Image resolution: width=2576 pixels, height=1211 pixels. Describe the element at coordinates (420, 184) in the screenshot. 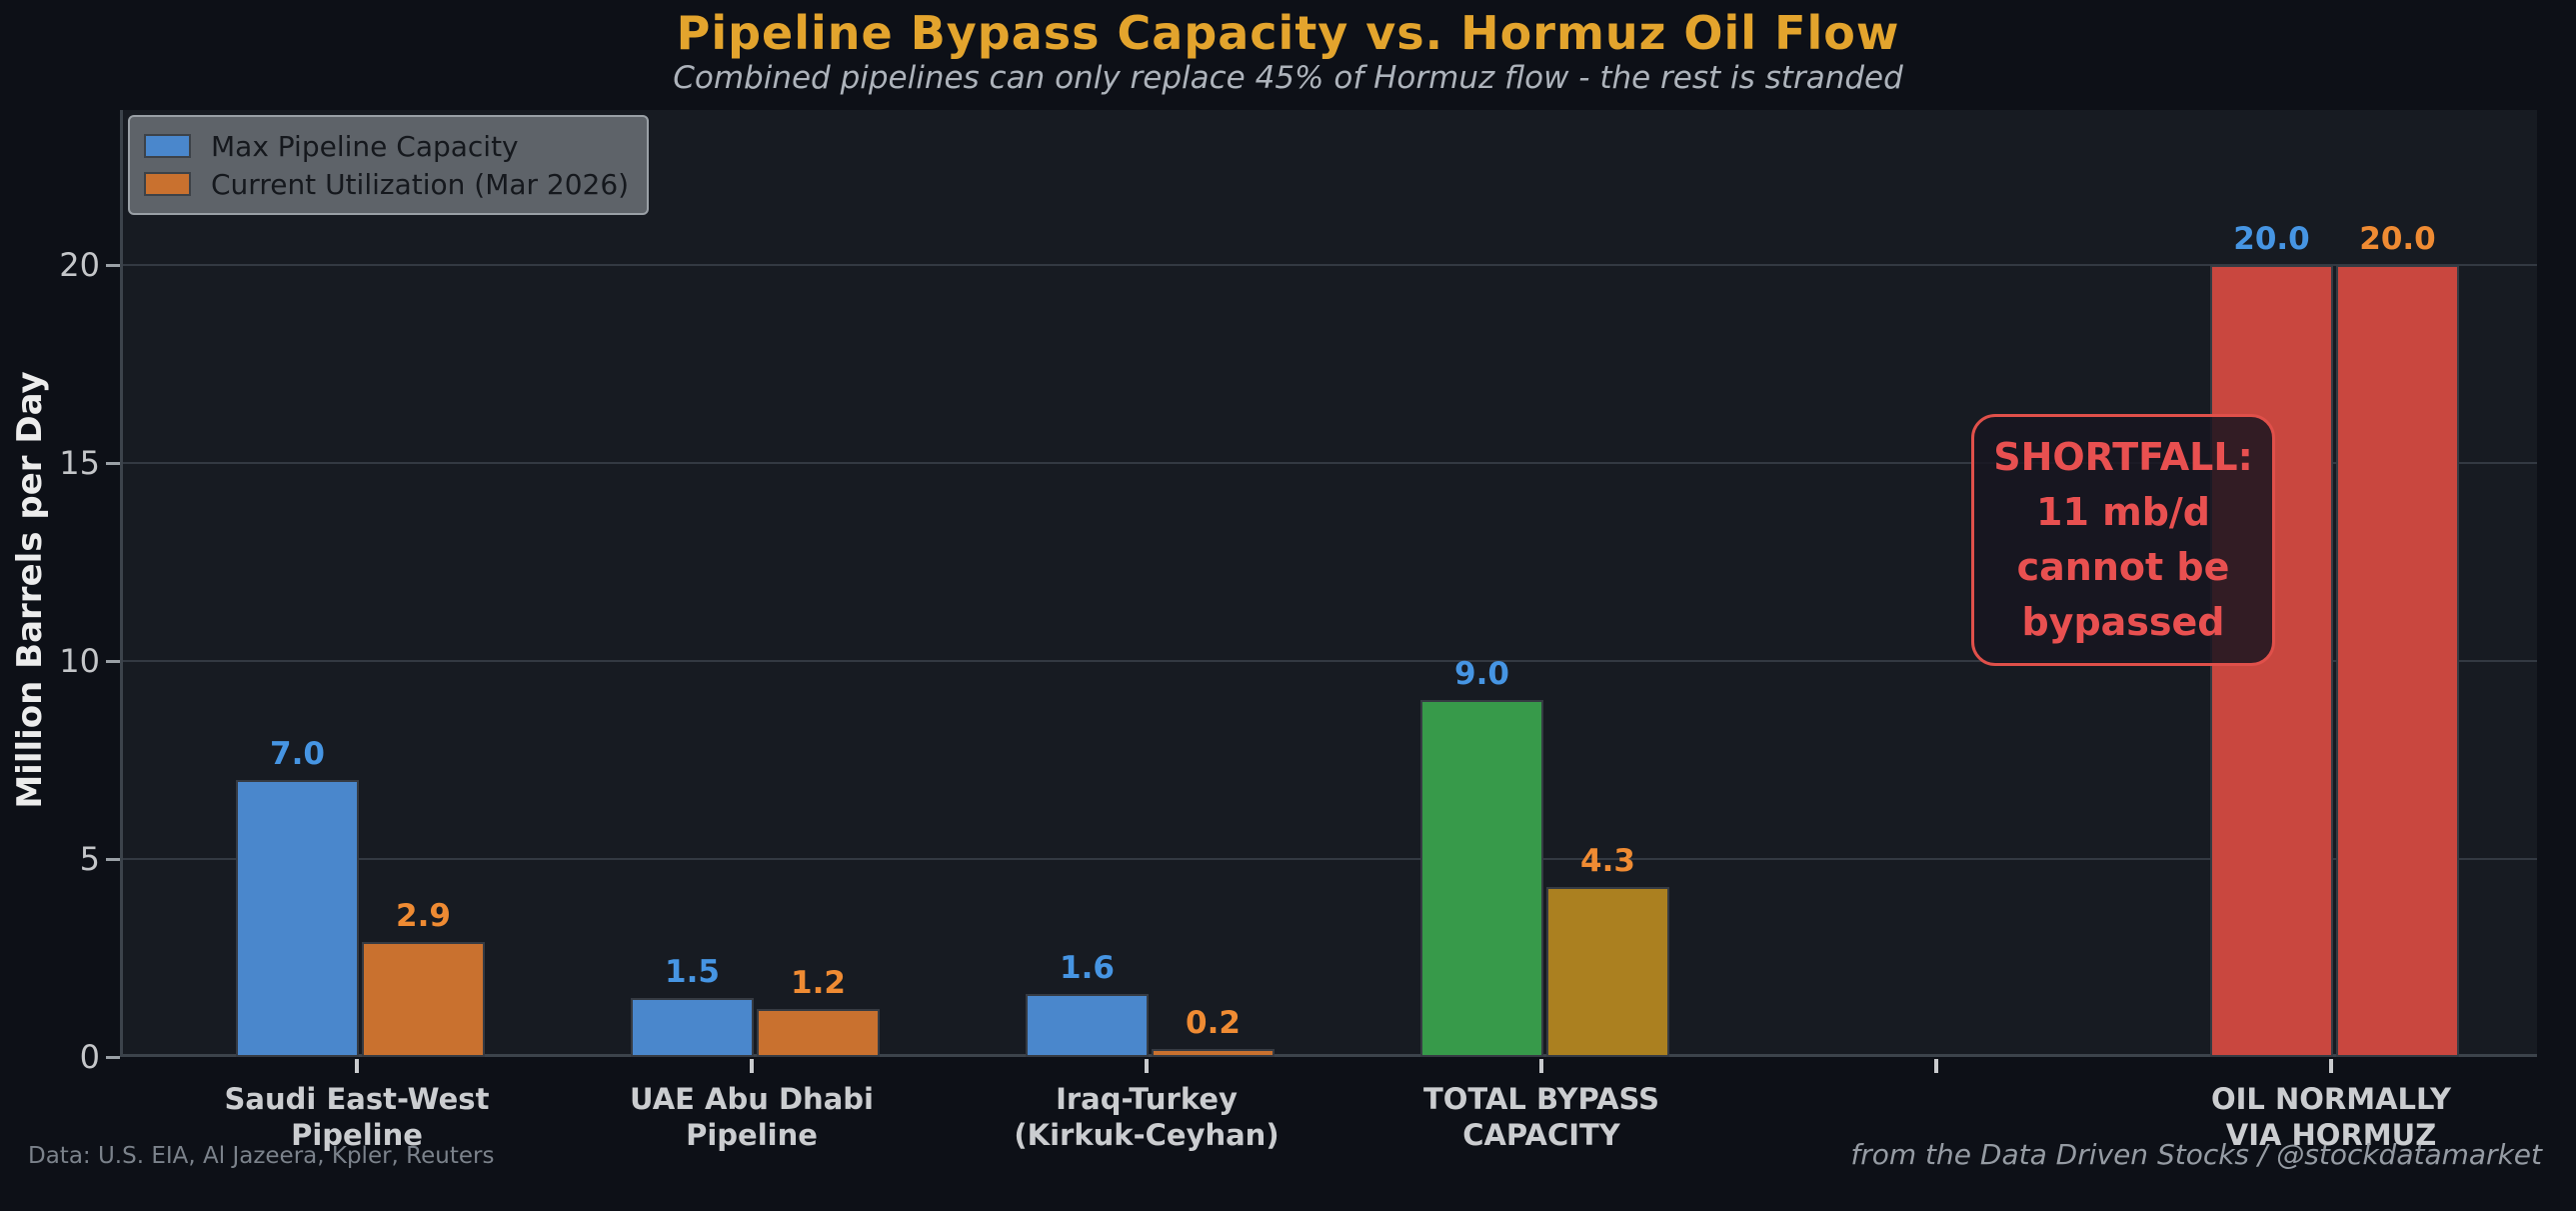

I see `legend-label: Current Utilization (Mar 2026)` at that location.